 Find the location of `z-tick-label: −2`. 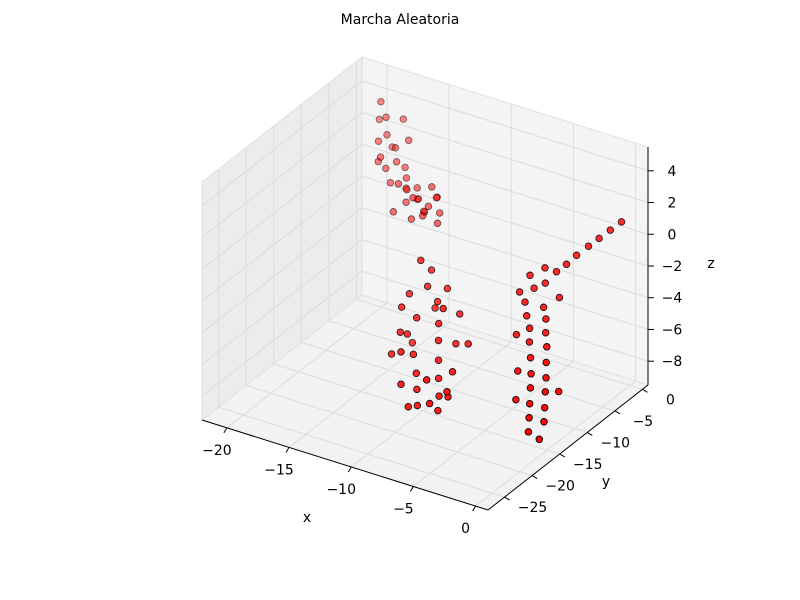

z-tick-label: −2 is located at coordinates (672, 267).